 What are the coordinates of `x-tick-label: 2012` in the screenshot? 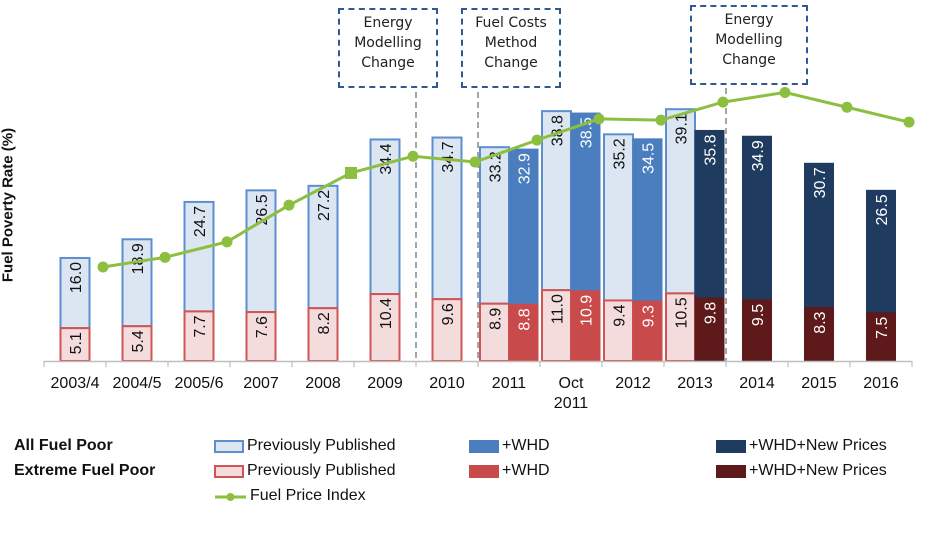 It's located at (633, 383).